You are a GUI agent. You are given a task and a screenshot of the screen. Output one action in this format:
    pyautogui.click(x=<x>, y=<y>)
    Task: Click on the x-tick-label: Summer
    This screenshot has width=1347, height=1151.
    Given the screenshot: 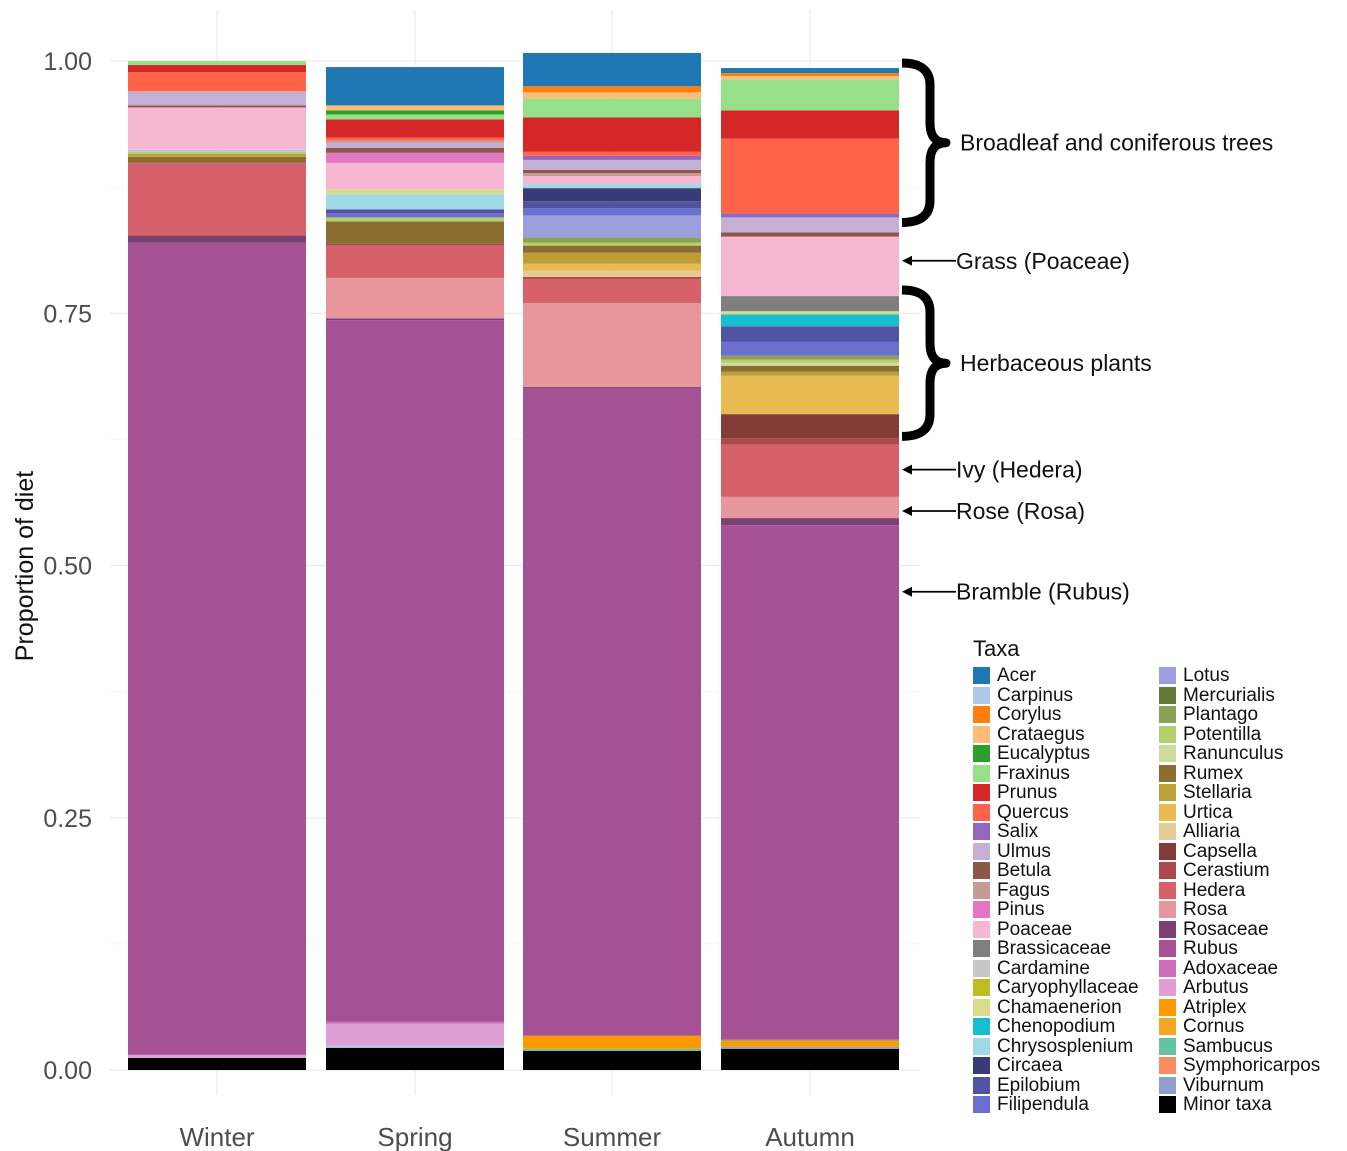 What is the action you would take?
    pyautogui.click(x=612, y=1136)
    